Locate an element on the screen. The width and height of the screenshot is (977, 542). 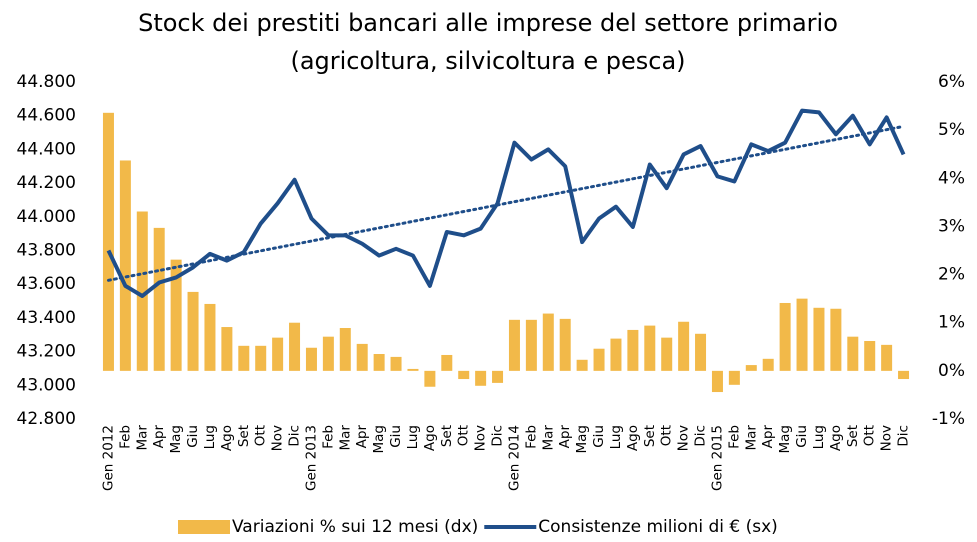
y-tick-label: 44.600 is located at coordinates (46, 116).